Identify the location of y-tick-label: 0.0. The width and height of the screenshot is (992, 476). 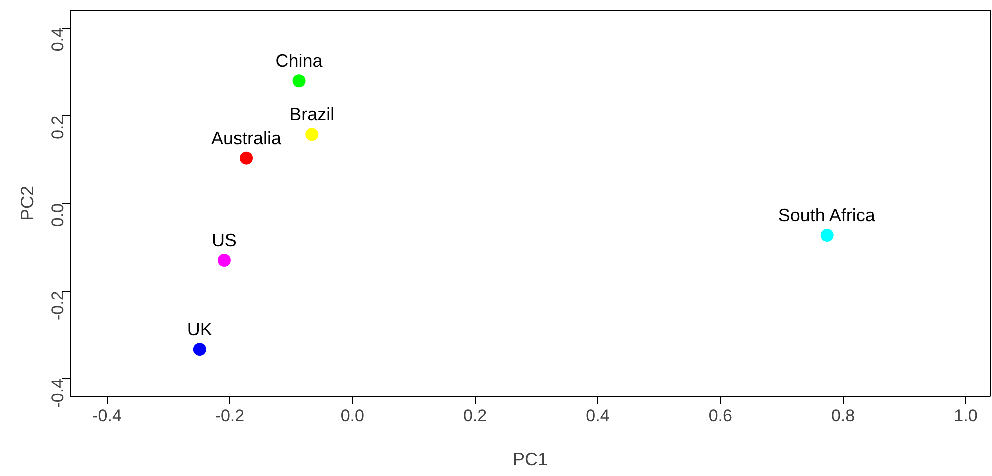
(58, 215).